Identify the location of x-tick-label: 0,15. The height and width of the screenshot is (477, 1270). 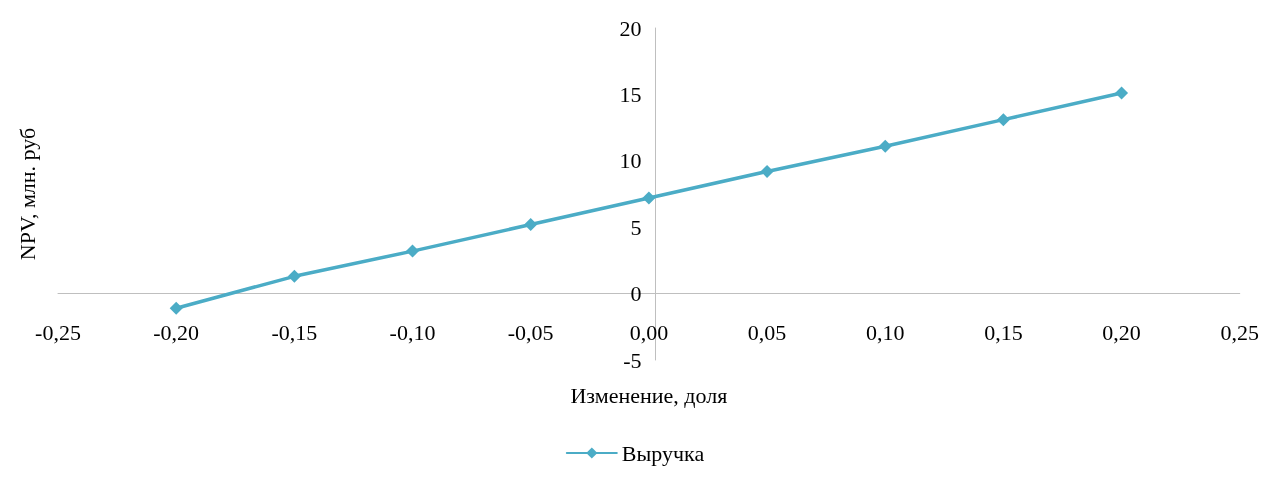
(1003, 333).